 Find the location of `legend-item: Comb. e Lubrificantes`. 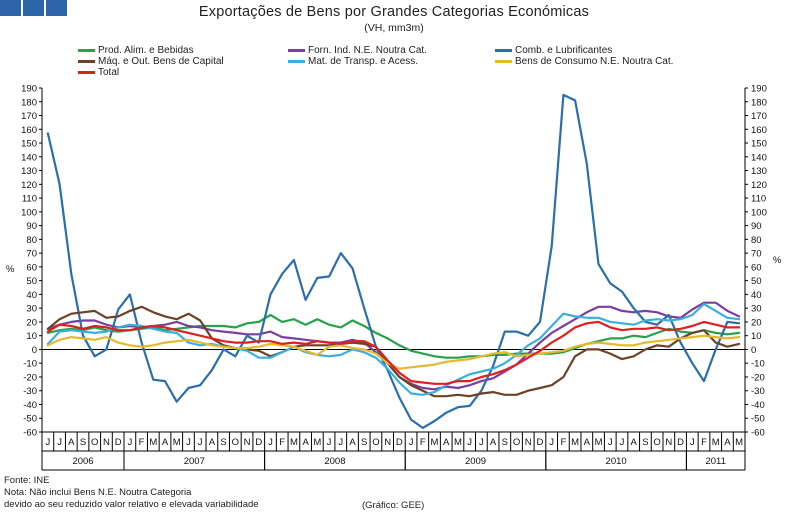

legend-item: Comb. e Lubrificantes is located at coordinates (553, 50).